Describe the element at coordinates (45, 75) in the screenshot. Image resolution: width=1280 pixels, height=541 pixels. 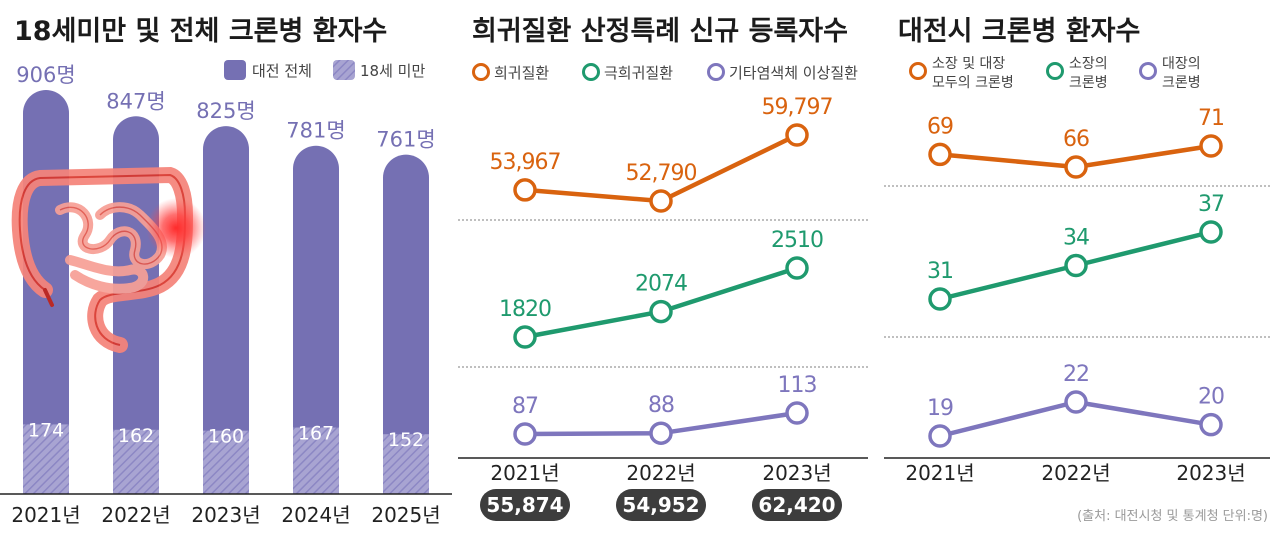
I see `bar-total-label: 906명` at that location.